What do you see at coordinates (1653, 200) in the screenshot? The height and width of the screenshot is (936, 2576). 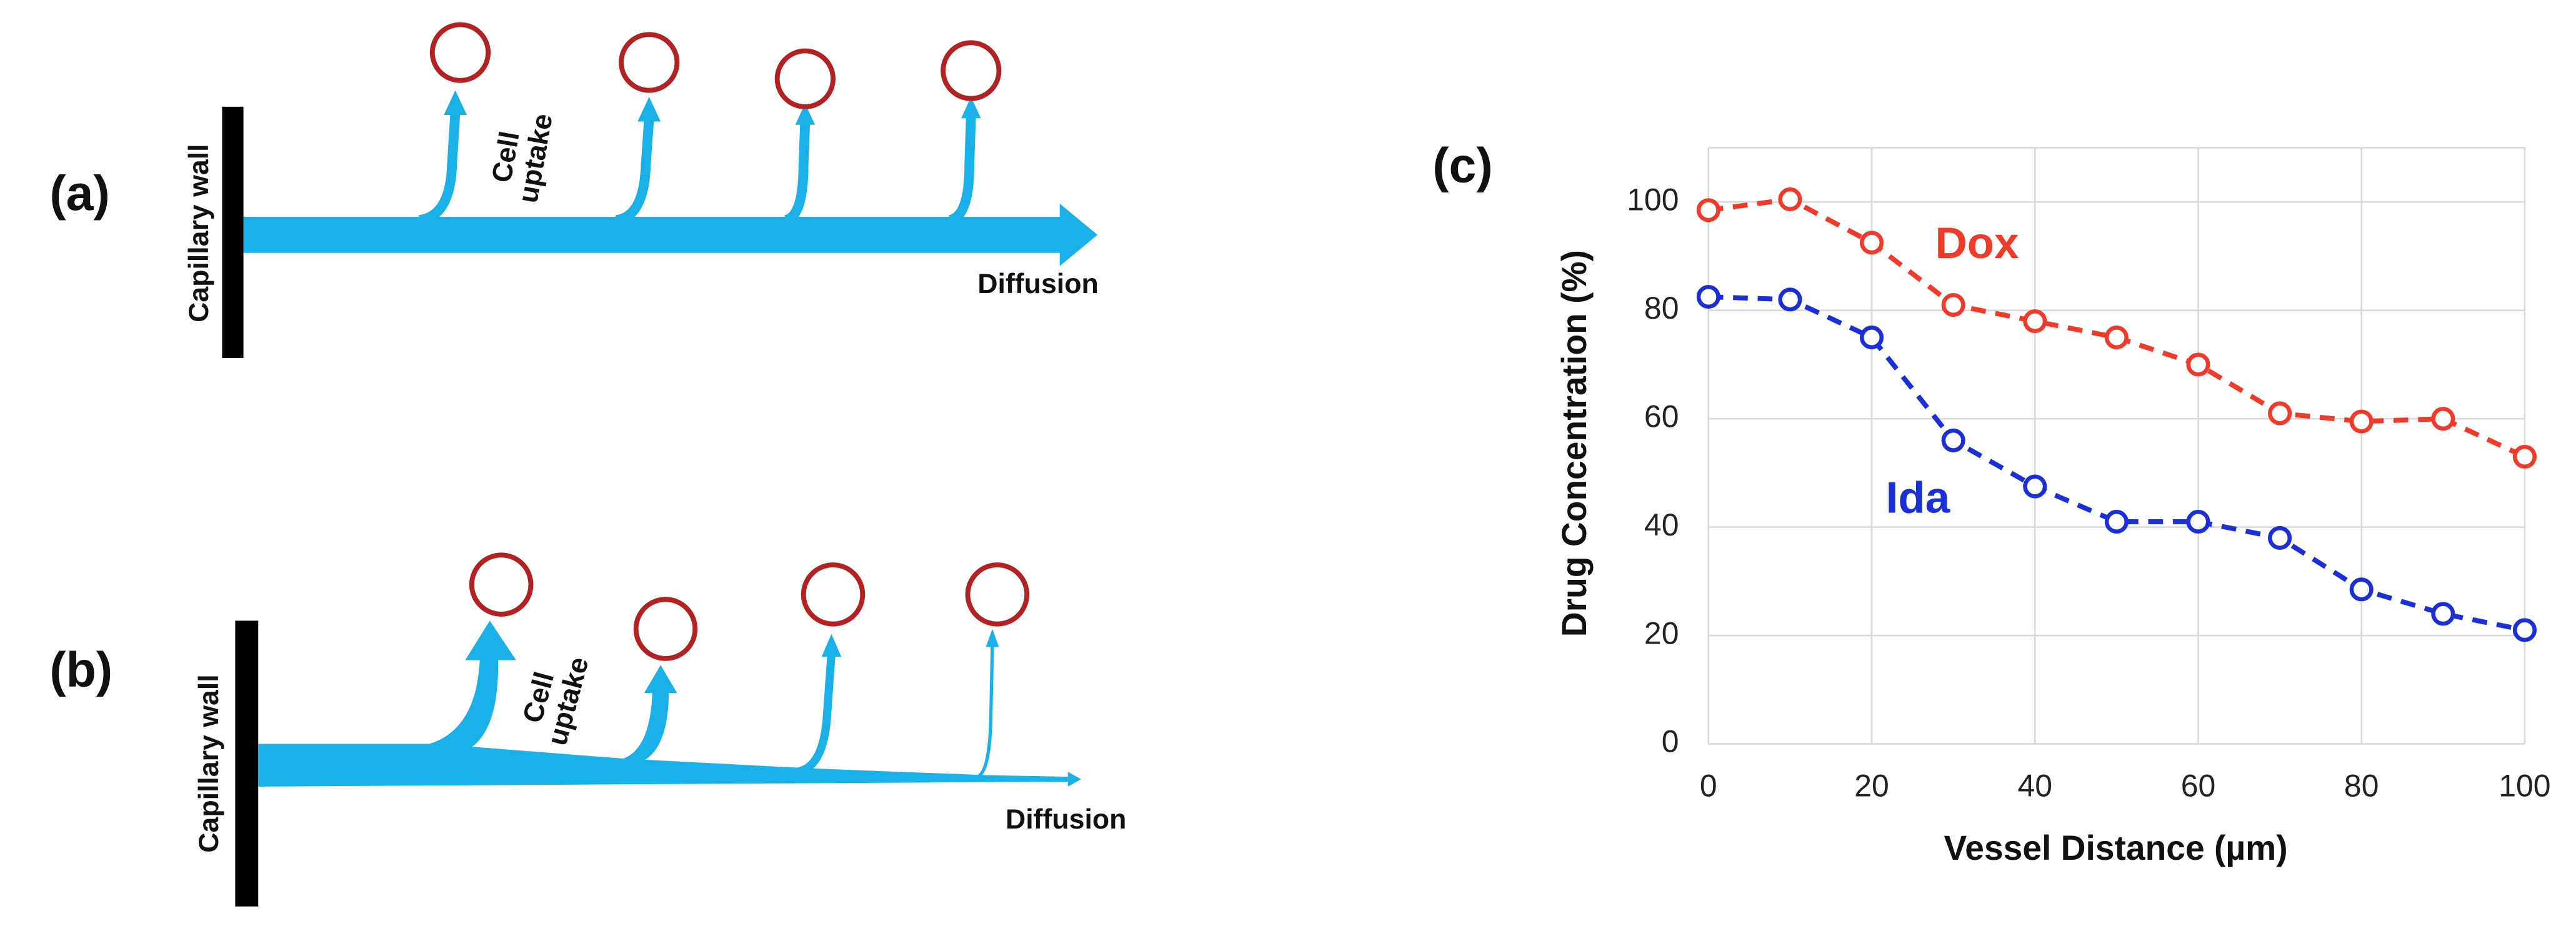 I see `y-tick-label: 100` at bounding box center [1653, 200].